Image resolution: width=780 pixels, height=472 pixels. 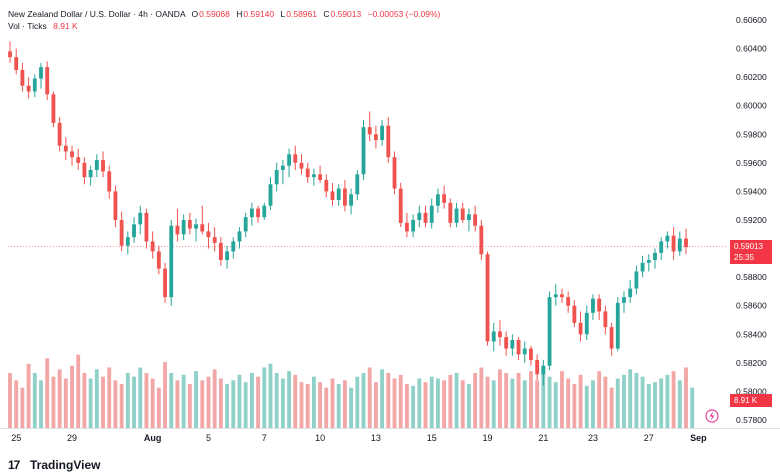 I want to click on price-tag-value: 0.59013, so click(x=748, y=246).